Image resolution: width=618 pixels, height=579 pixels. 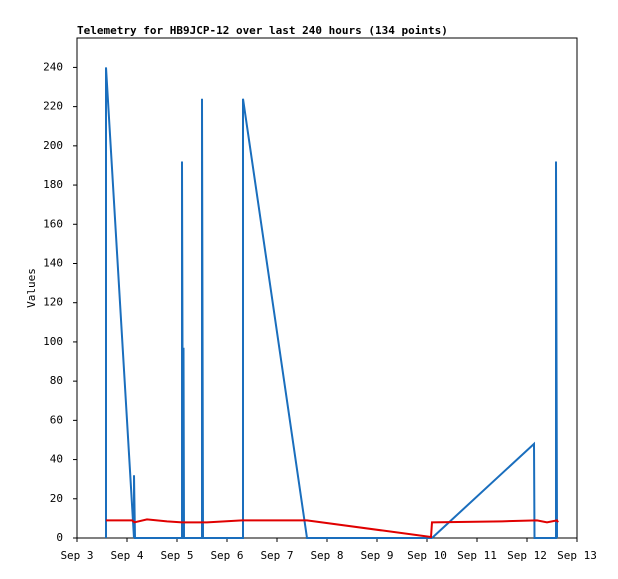 I want to click on y-tick-label: 240, so click(x=53, y=66).